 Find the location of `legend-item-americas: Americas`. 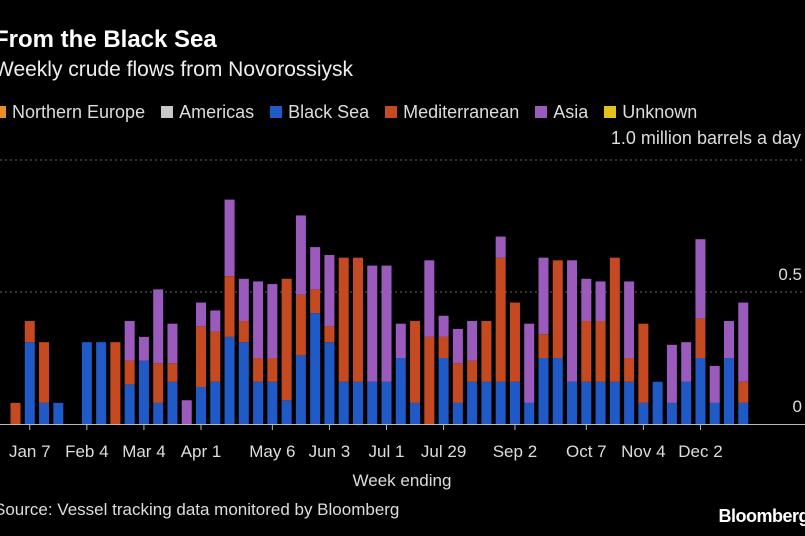

legend-item-americas: Americas is located at coordinates (207, 112).